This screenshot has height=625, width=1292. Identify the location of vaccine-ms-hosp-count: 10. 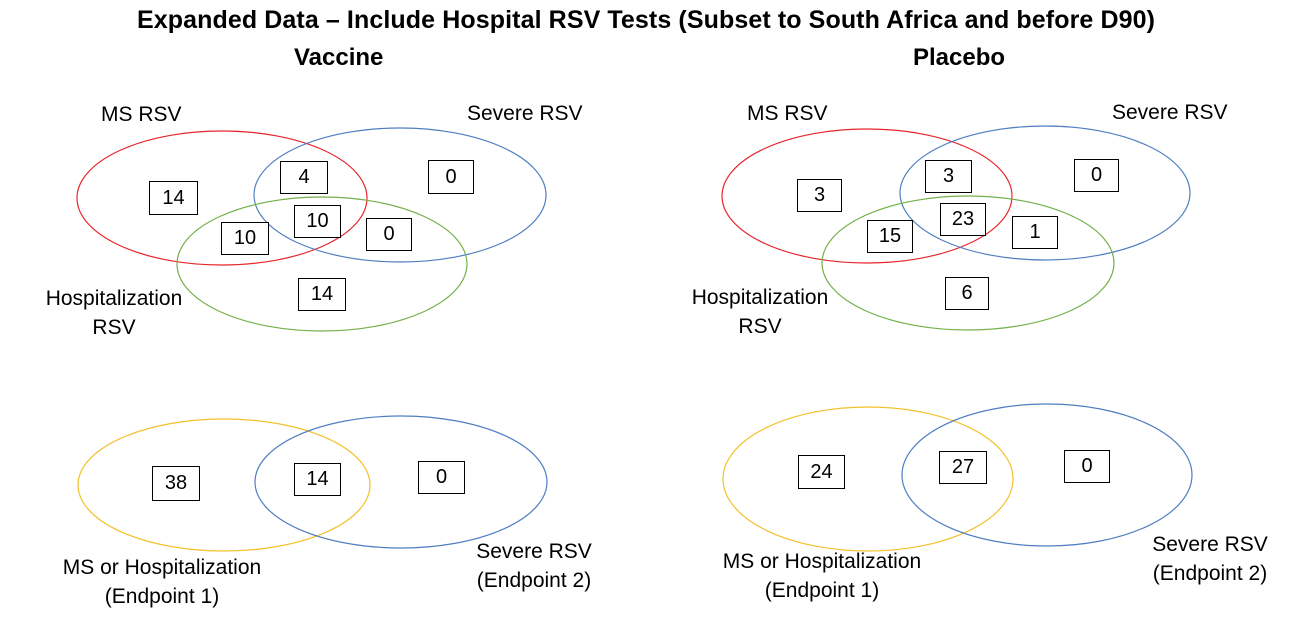
(245, 238).